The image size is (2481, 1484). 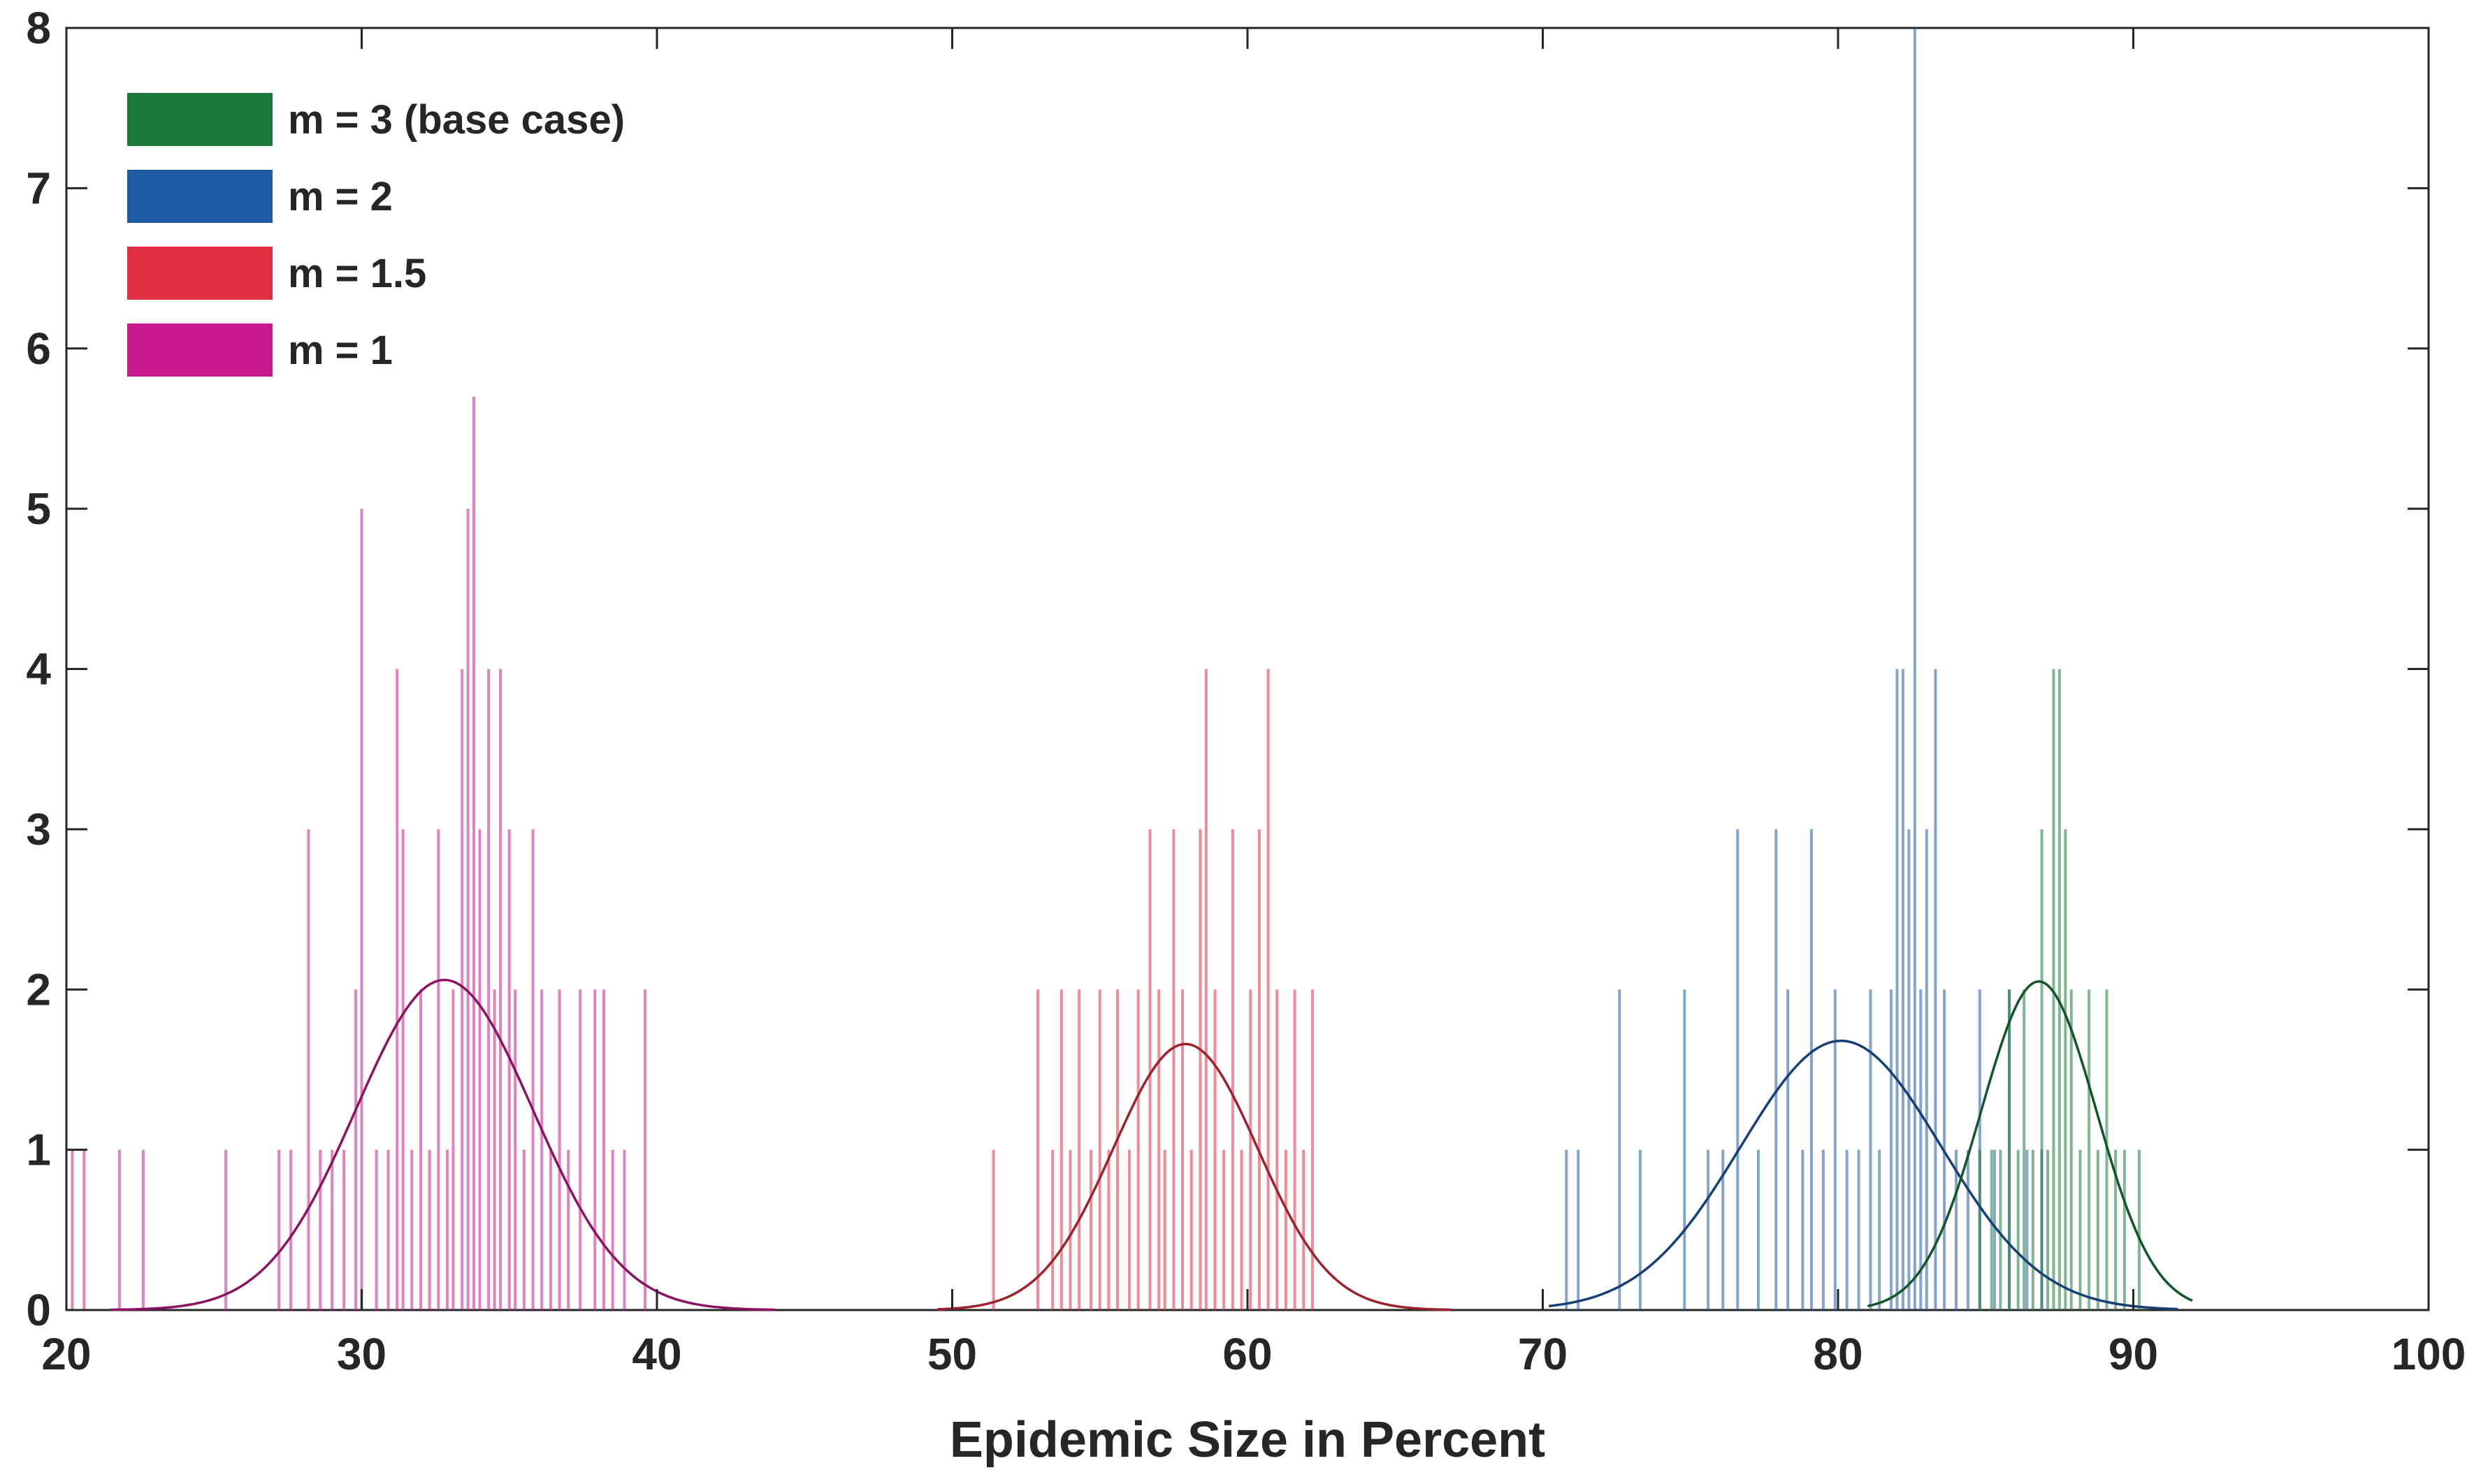 I want to click on x-tick-label: 50, so click(x=952, y=1354).